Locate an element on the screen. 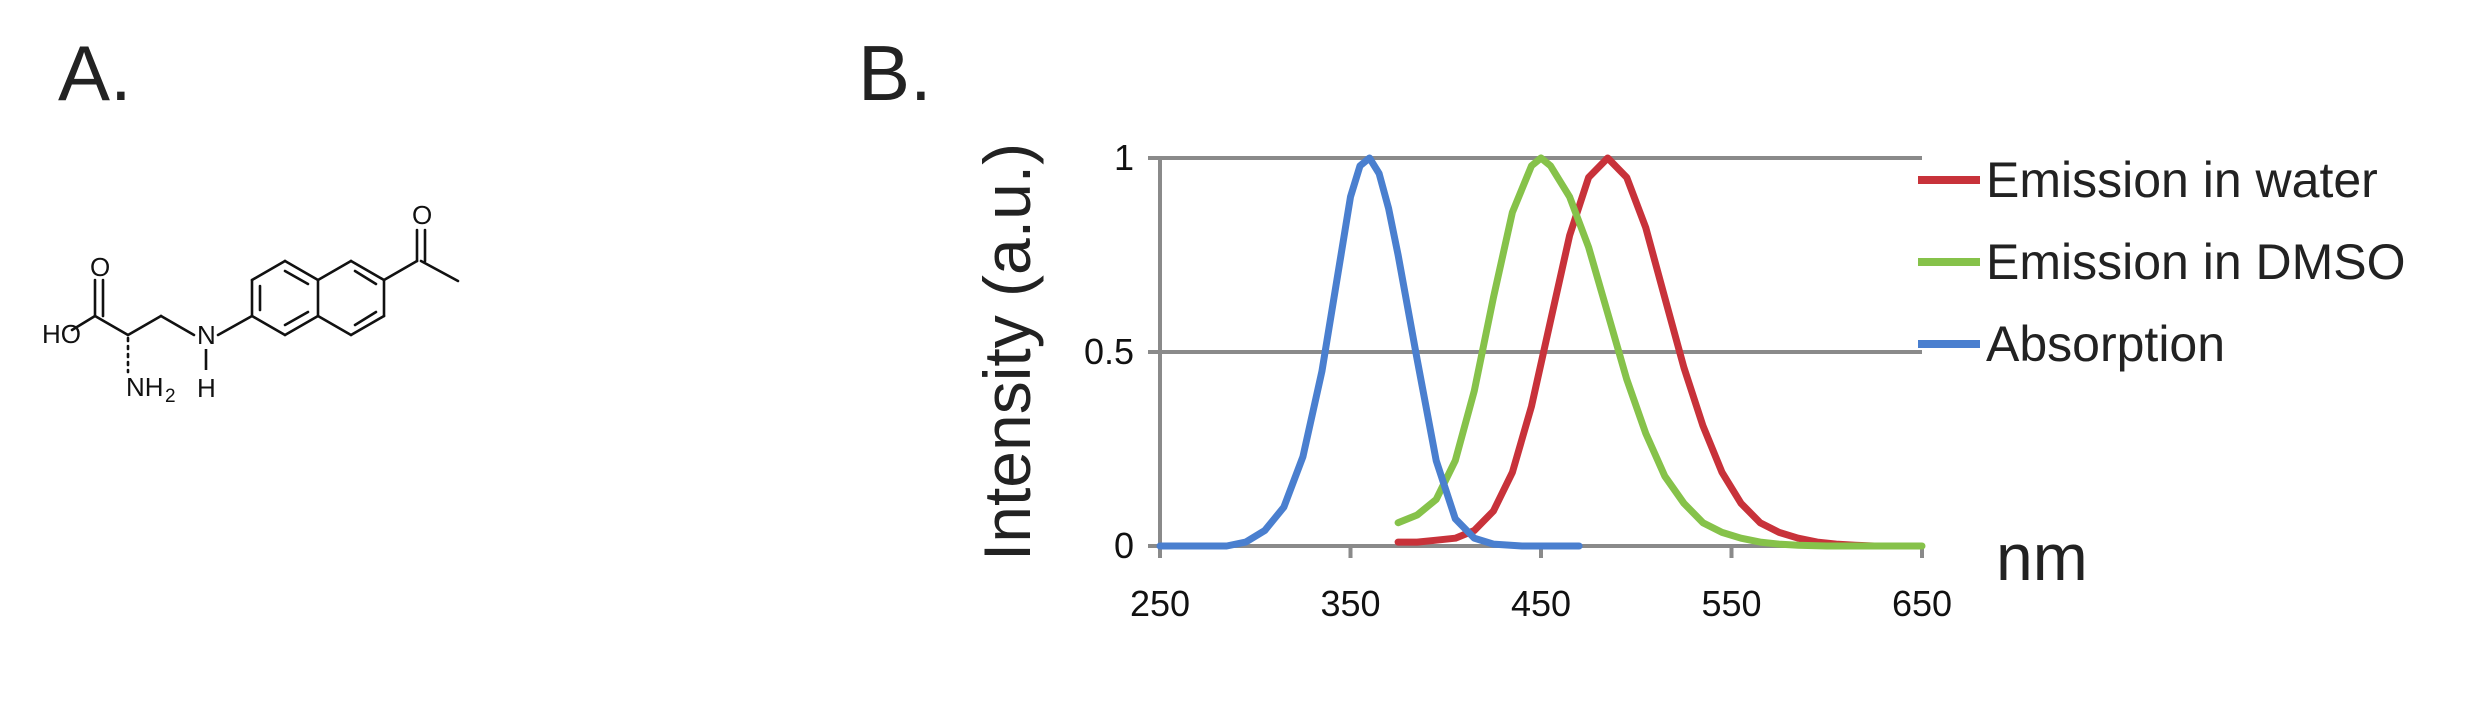  legend-label-2: Absorption is located at coordinates (2105, 344).